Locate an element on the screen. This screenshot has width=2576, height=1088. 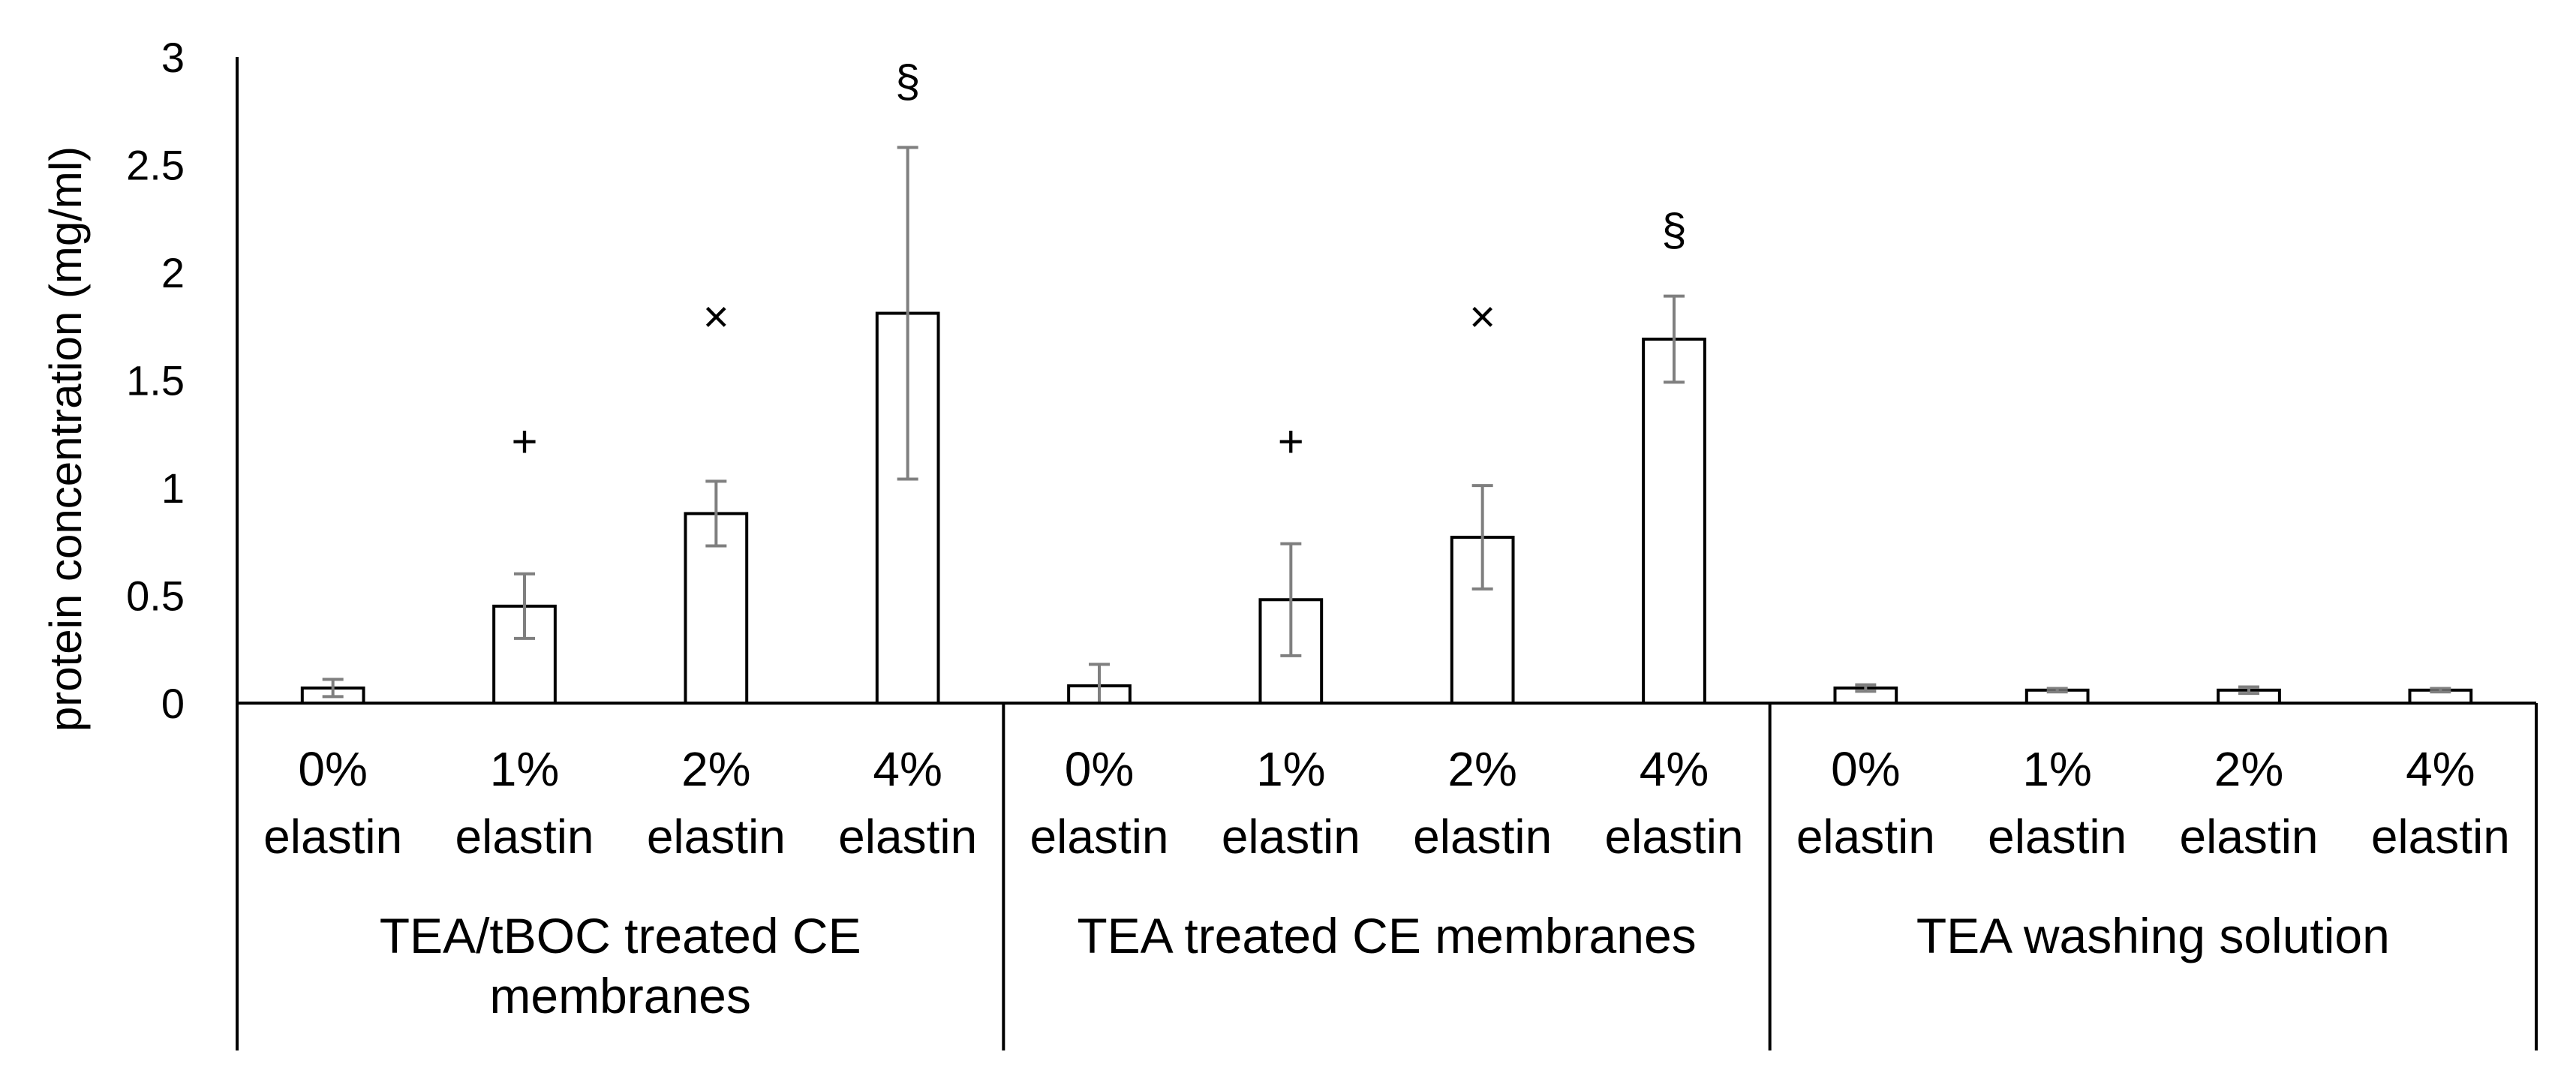
y-tick-label: 0 is located at coordinates (173, 703).